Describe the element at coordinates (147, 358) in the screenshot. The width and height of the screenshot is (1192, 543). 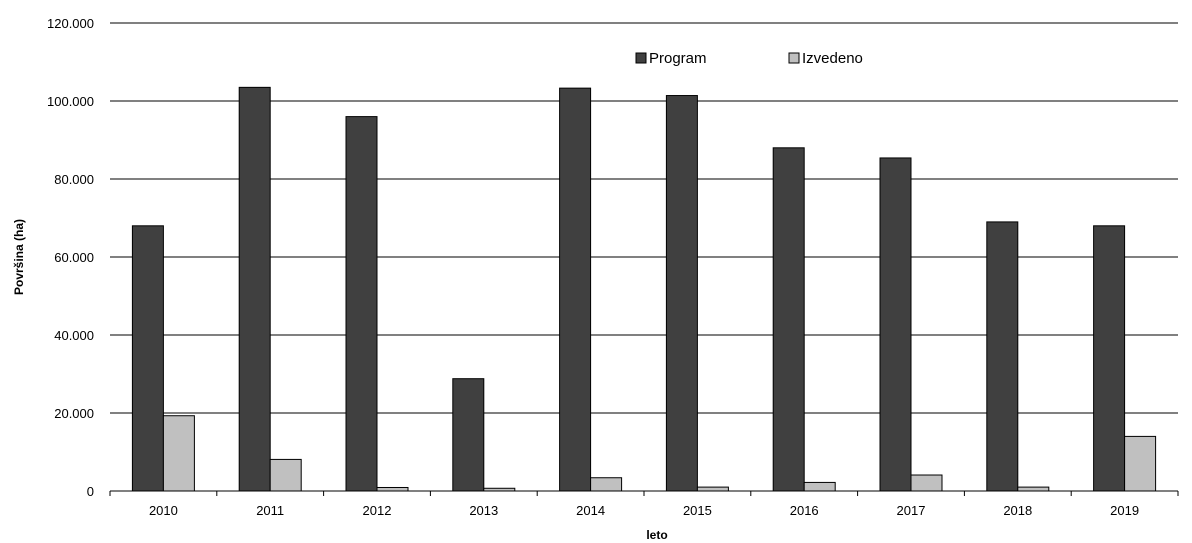
I see `bar-program-2010` at that location.